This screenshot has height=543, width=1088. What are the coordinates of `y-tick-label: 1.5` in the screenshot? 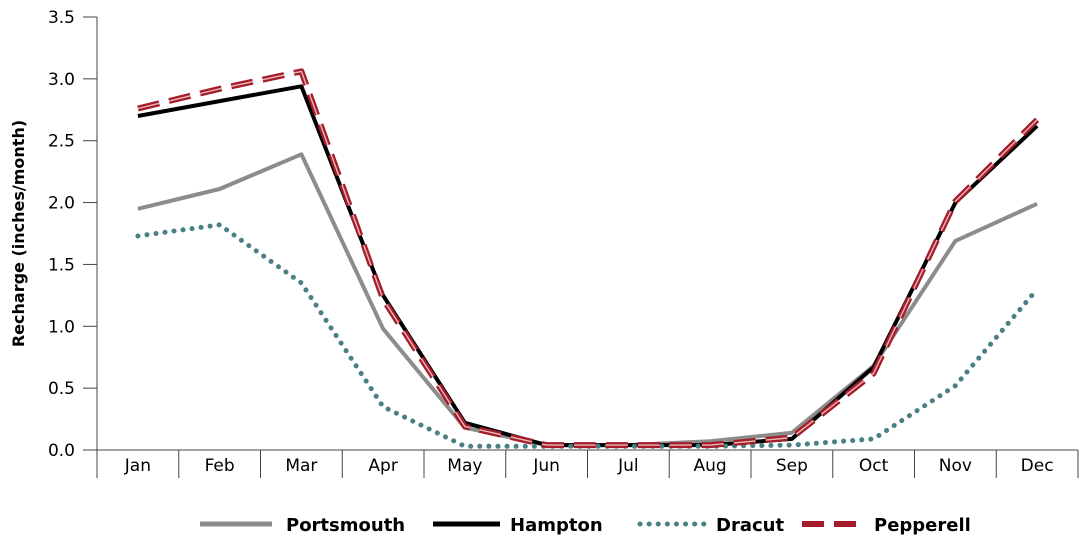 It's located at (61, 265).